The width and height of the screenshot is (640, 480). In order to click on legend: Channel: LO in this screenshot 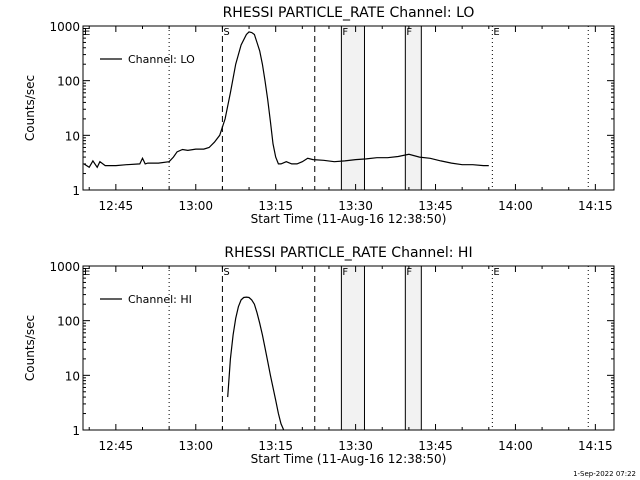, I will do `click(147, 59)`.